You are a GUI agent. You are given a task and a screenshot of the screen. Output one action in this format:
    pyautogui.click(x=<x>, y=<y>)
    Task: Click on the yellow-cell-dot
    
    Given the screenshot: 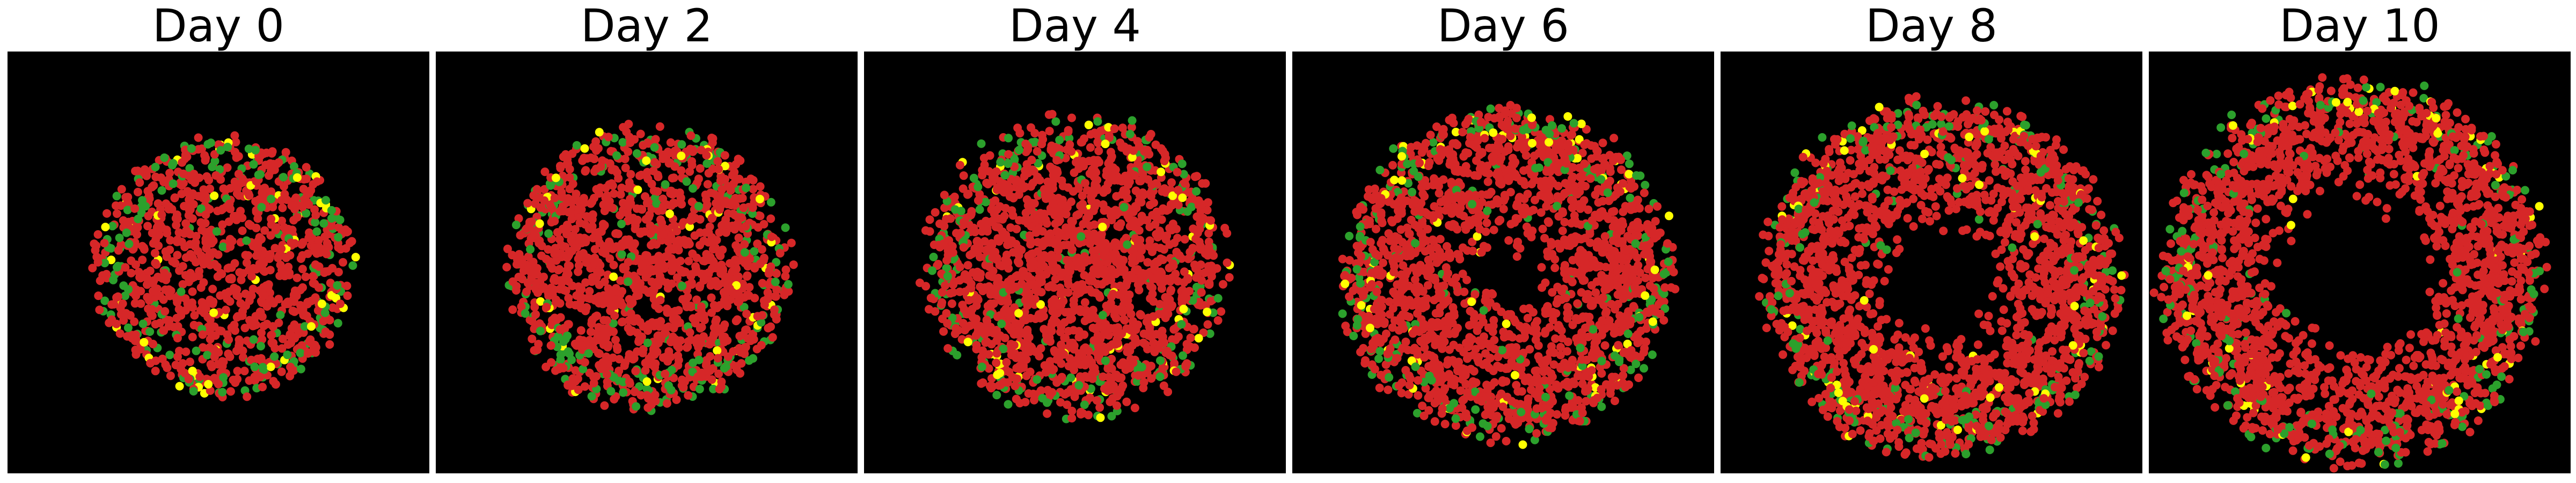 What is the action you would take?
    pyautogui.click(x=1183, y=308)
    